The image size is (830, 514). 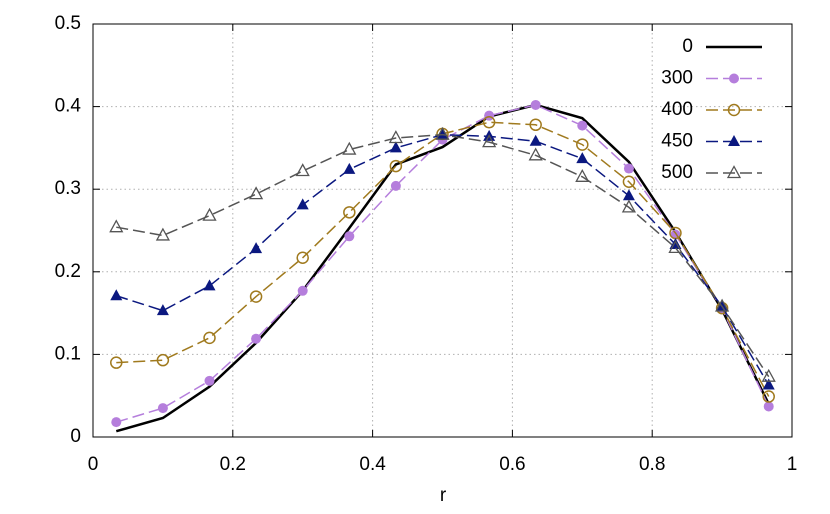 What do you see at coordinates (68, 271) in the screenshot?
I see `y-tick-label: 0.2` at bounding box center [68, 271].